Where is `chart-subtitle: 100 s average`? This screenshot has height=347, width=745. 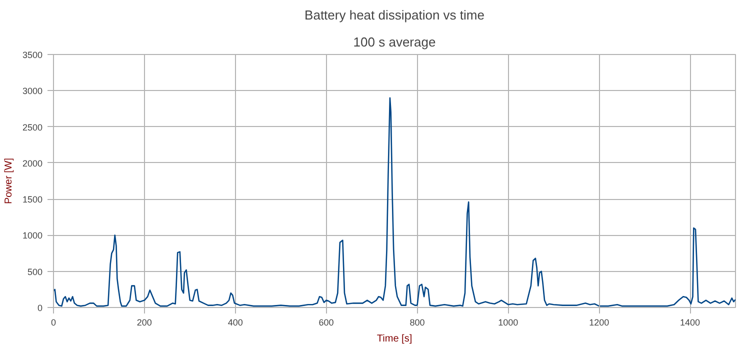
chart-subtitle: 100 s average is located at coordinates (394, 42).